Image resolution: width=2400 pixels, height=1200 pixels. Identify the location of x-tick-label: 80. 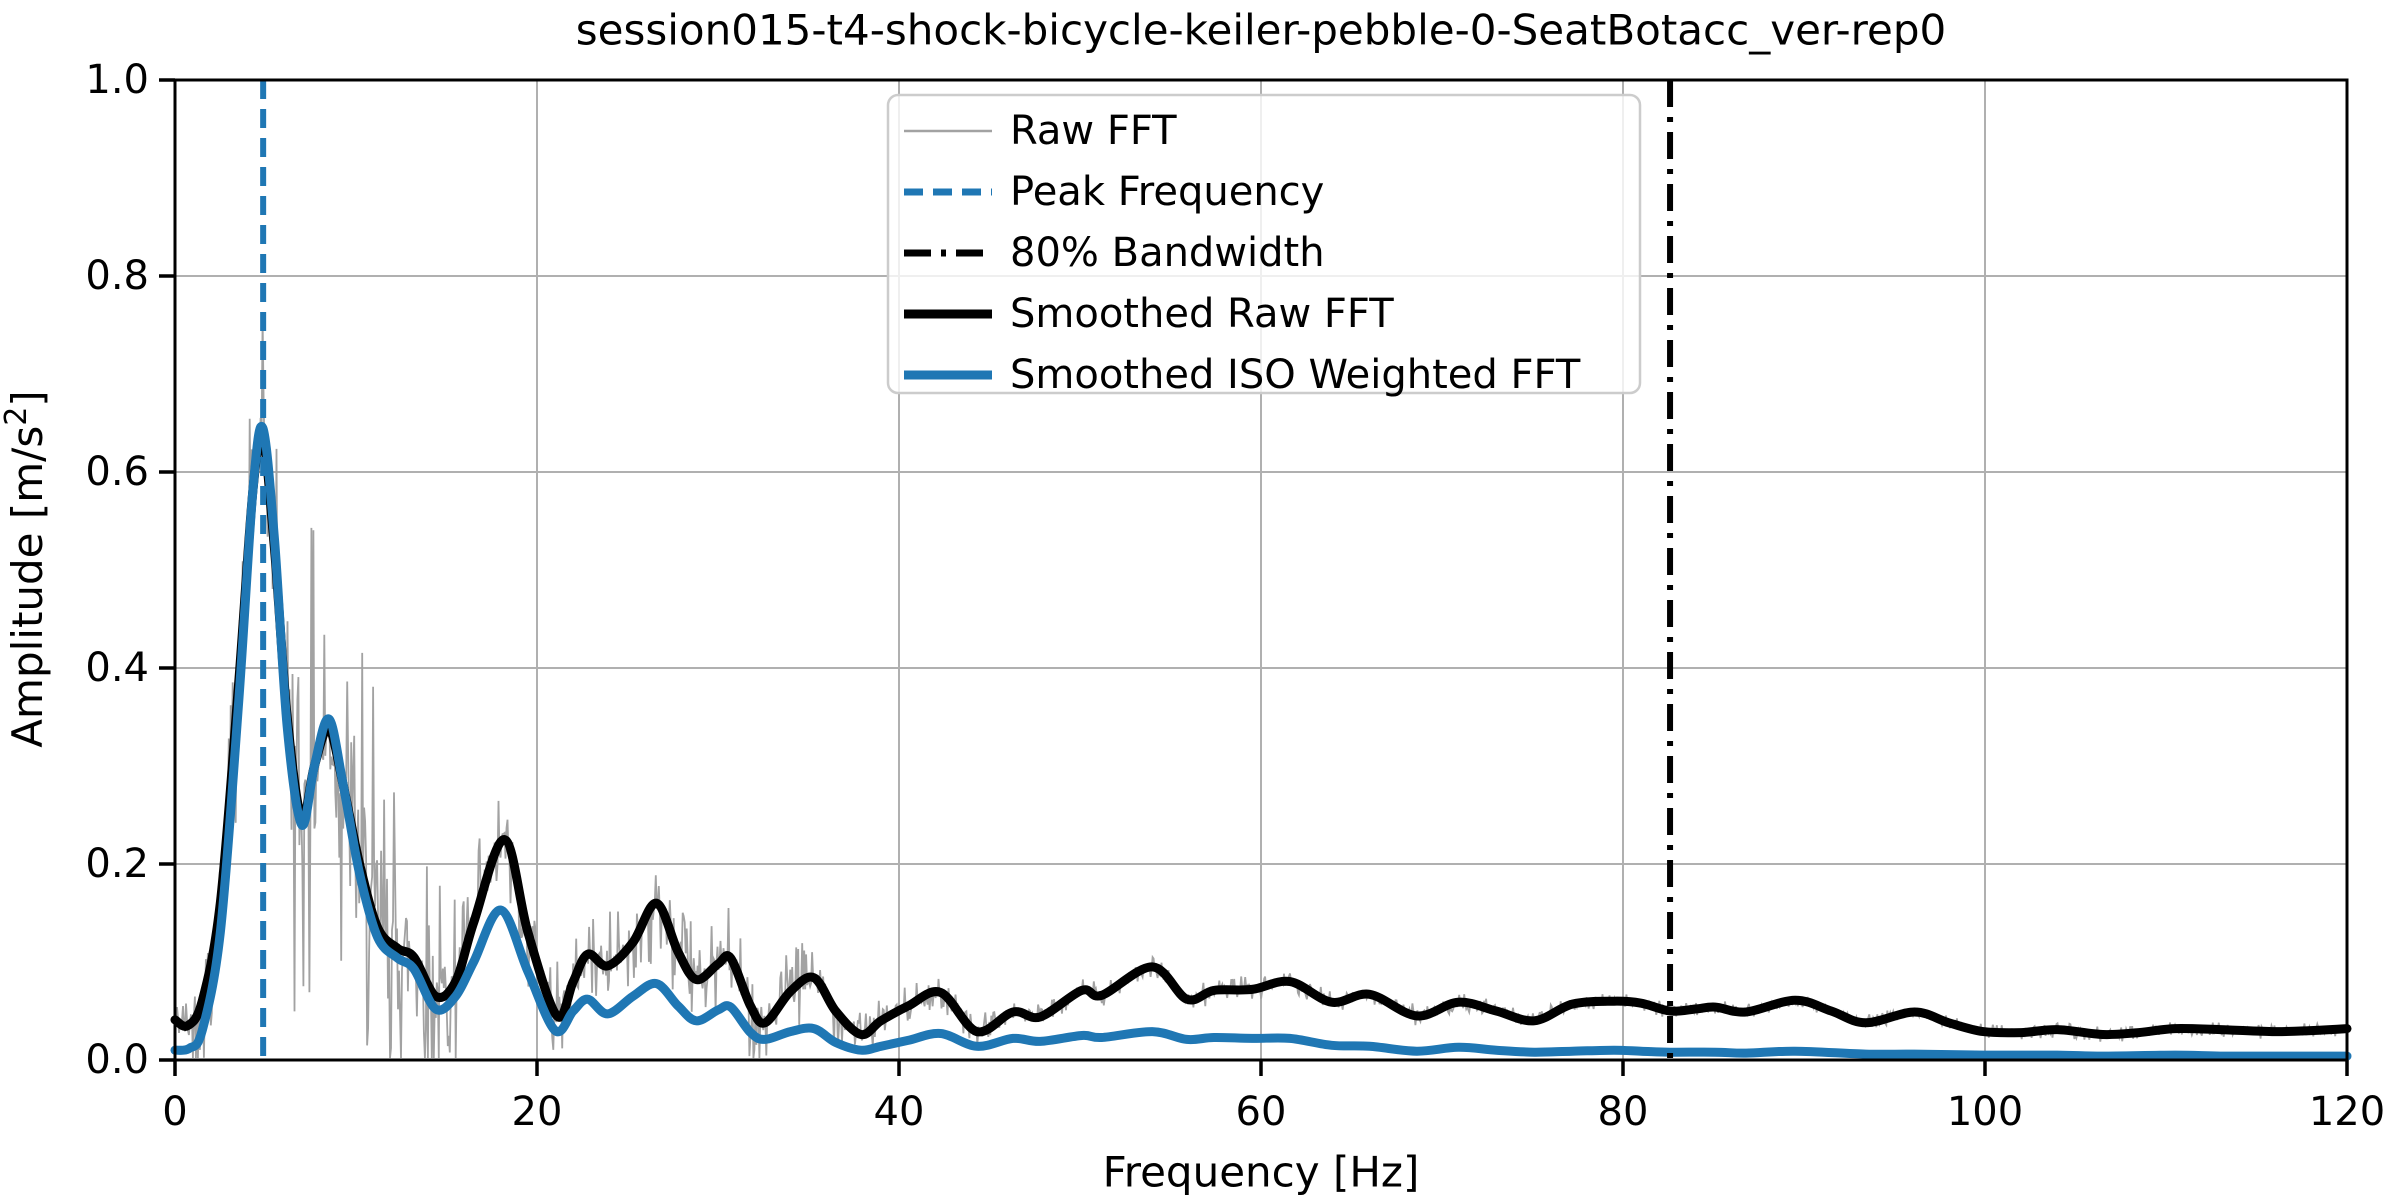
(1623, 1112).